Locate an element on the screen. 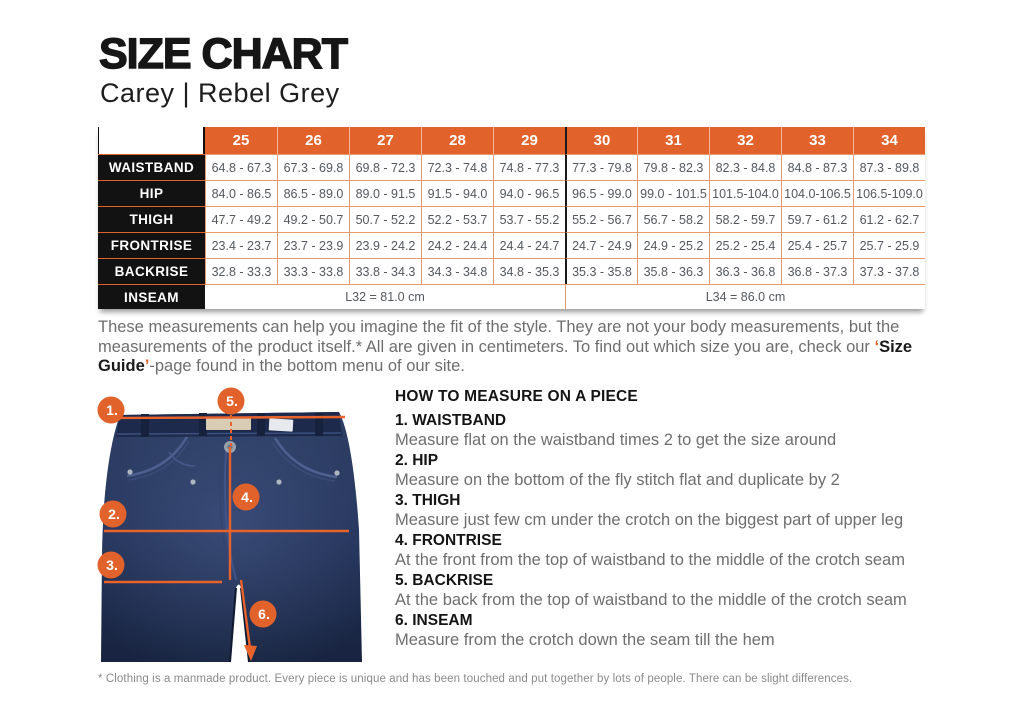 The height and width of the screenshot is (722, 1024). value-cell: 34.8 - 35.3 is located at coordinates (529, 271).